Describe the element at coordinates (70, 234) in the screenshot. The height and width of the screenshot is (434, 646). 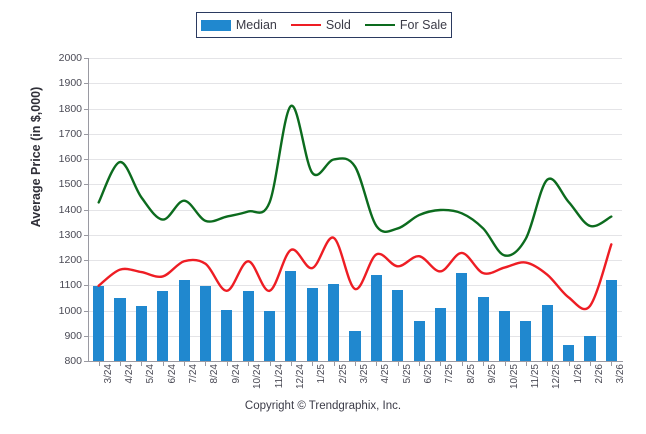
I see `y-axis-tick-label: 1300` at that location.